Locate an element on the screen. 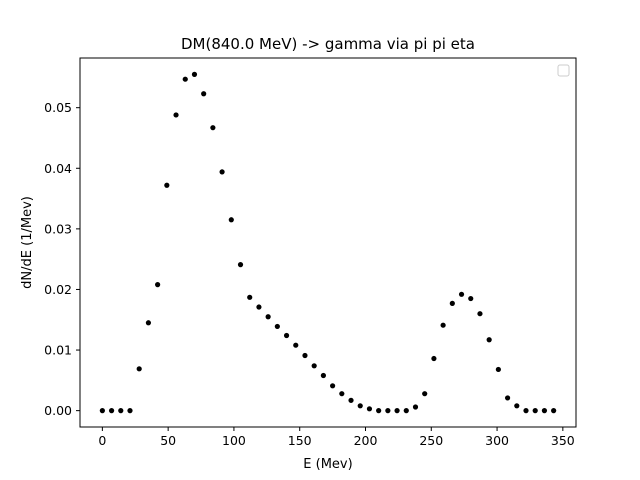 This screenshot has width=640, height=480. y-tick-label: 0.04 is located at coordinates (58, 168).